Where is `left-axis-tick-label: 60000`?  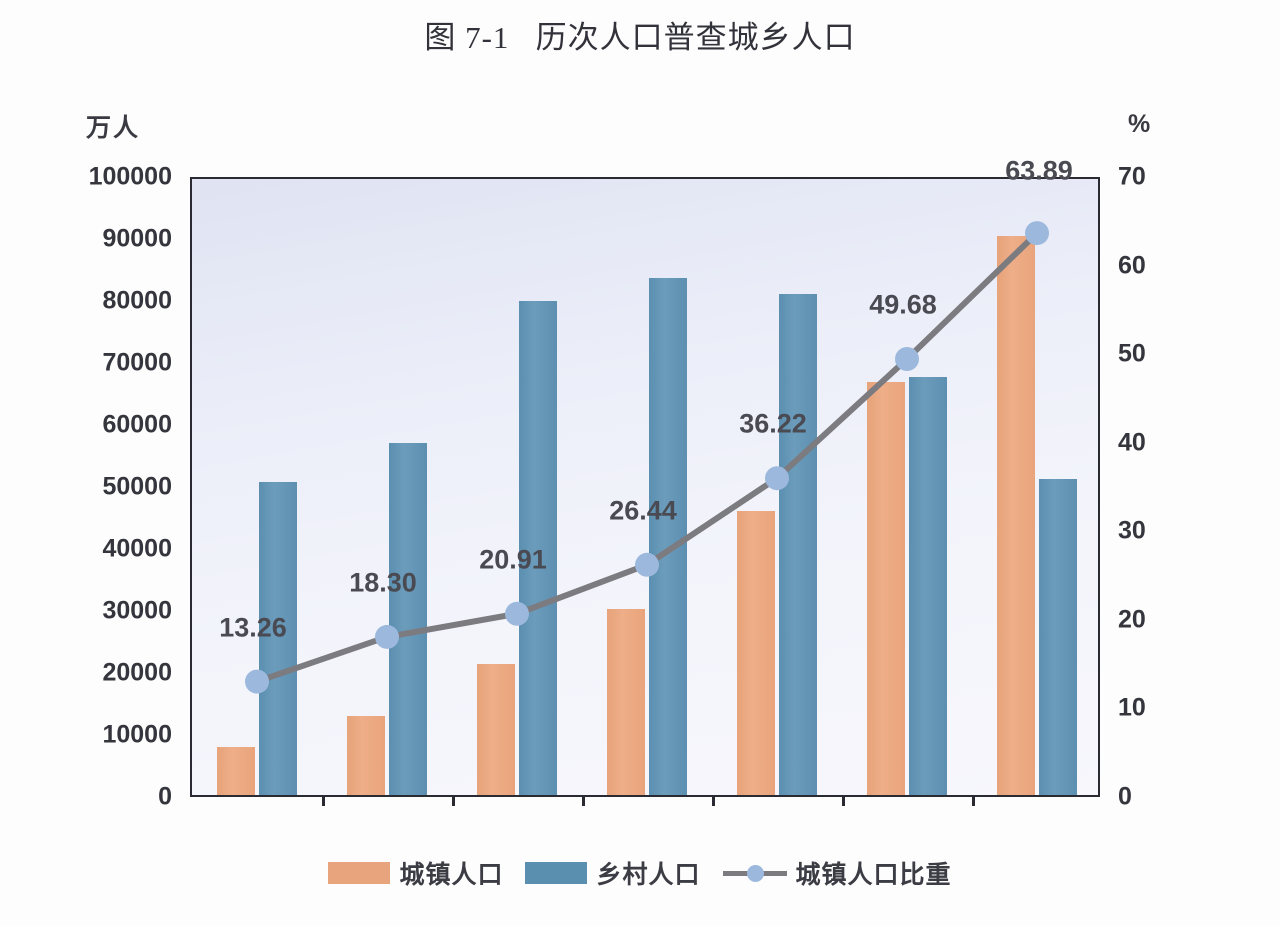
left-axis-tick-label: 60000 is located at coordinates (137, 424).